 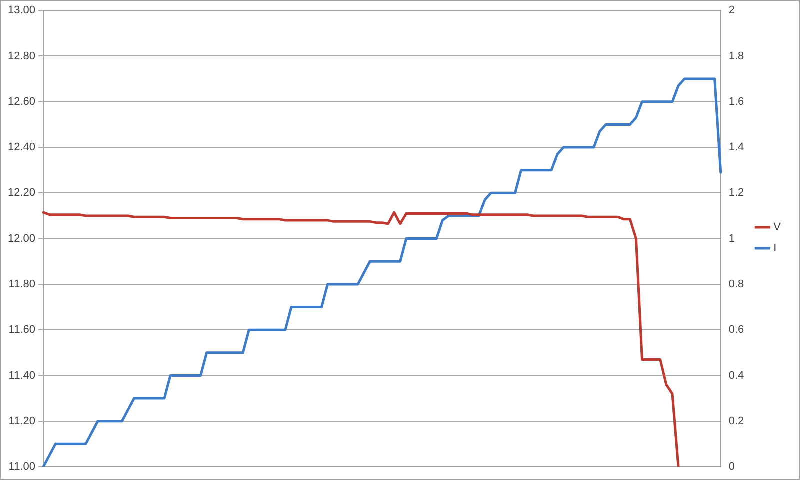 What do you see at coordinates (22, 284) in the screenshot?
I see `y-tick-label: 11.80` at bounding box center [22, 284].